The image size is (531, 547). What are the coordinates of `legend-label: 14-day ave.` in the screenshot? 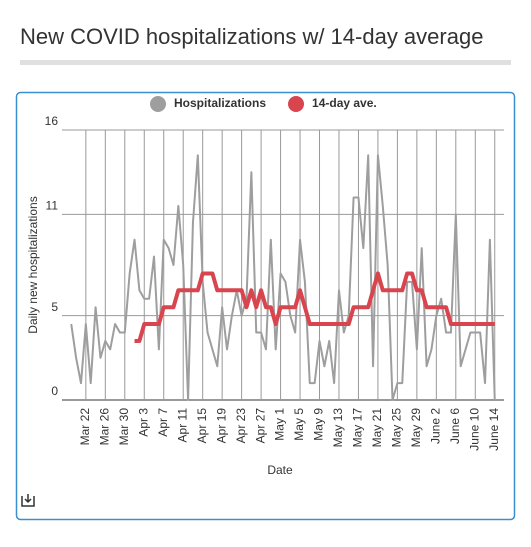 It's located at (344, 103).